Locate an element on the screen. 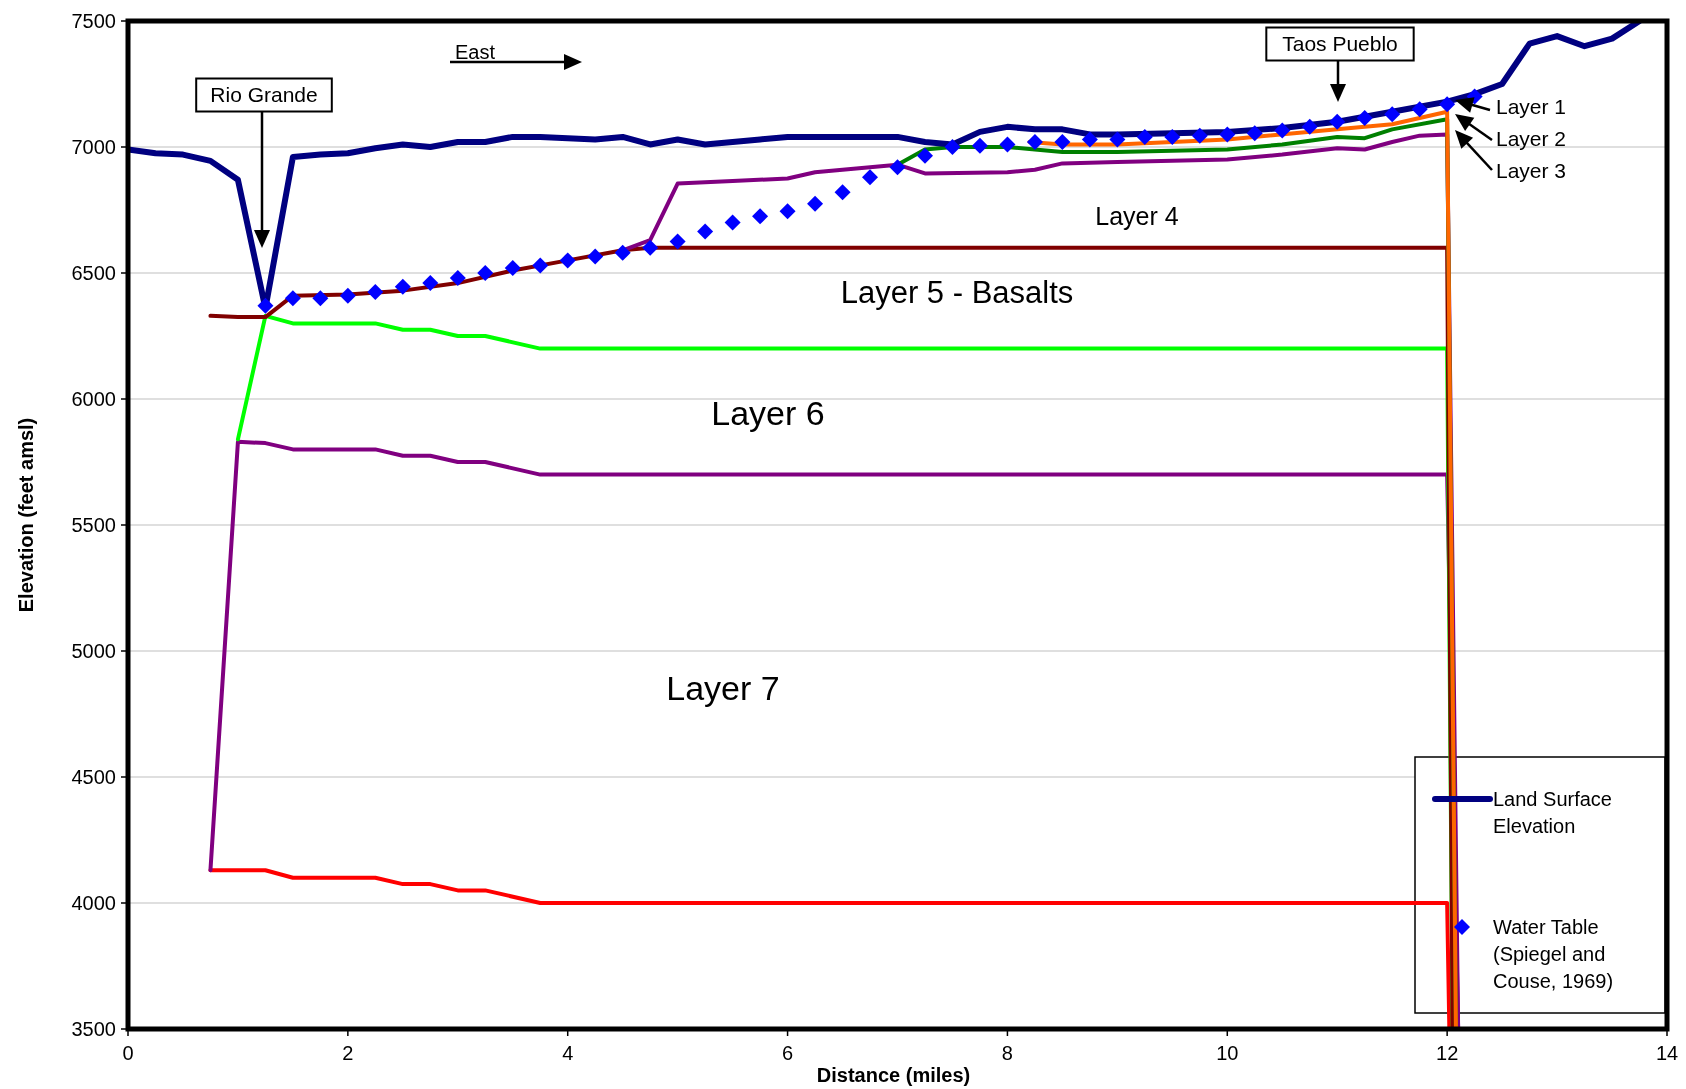  y-tick-label: 7000 is located at coordinates (93, 147).